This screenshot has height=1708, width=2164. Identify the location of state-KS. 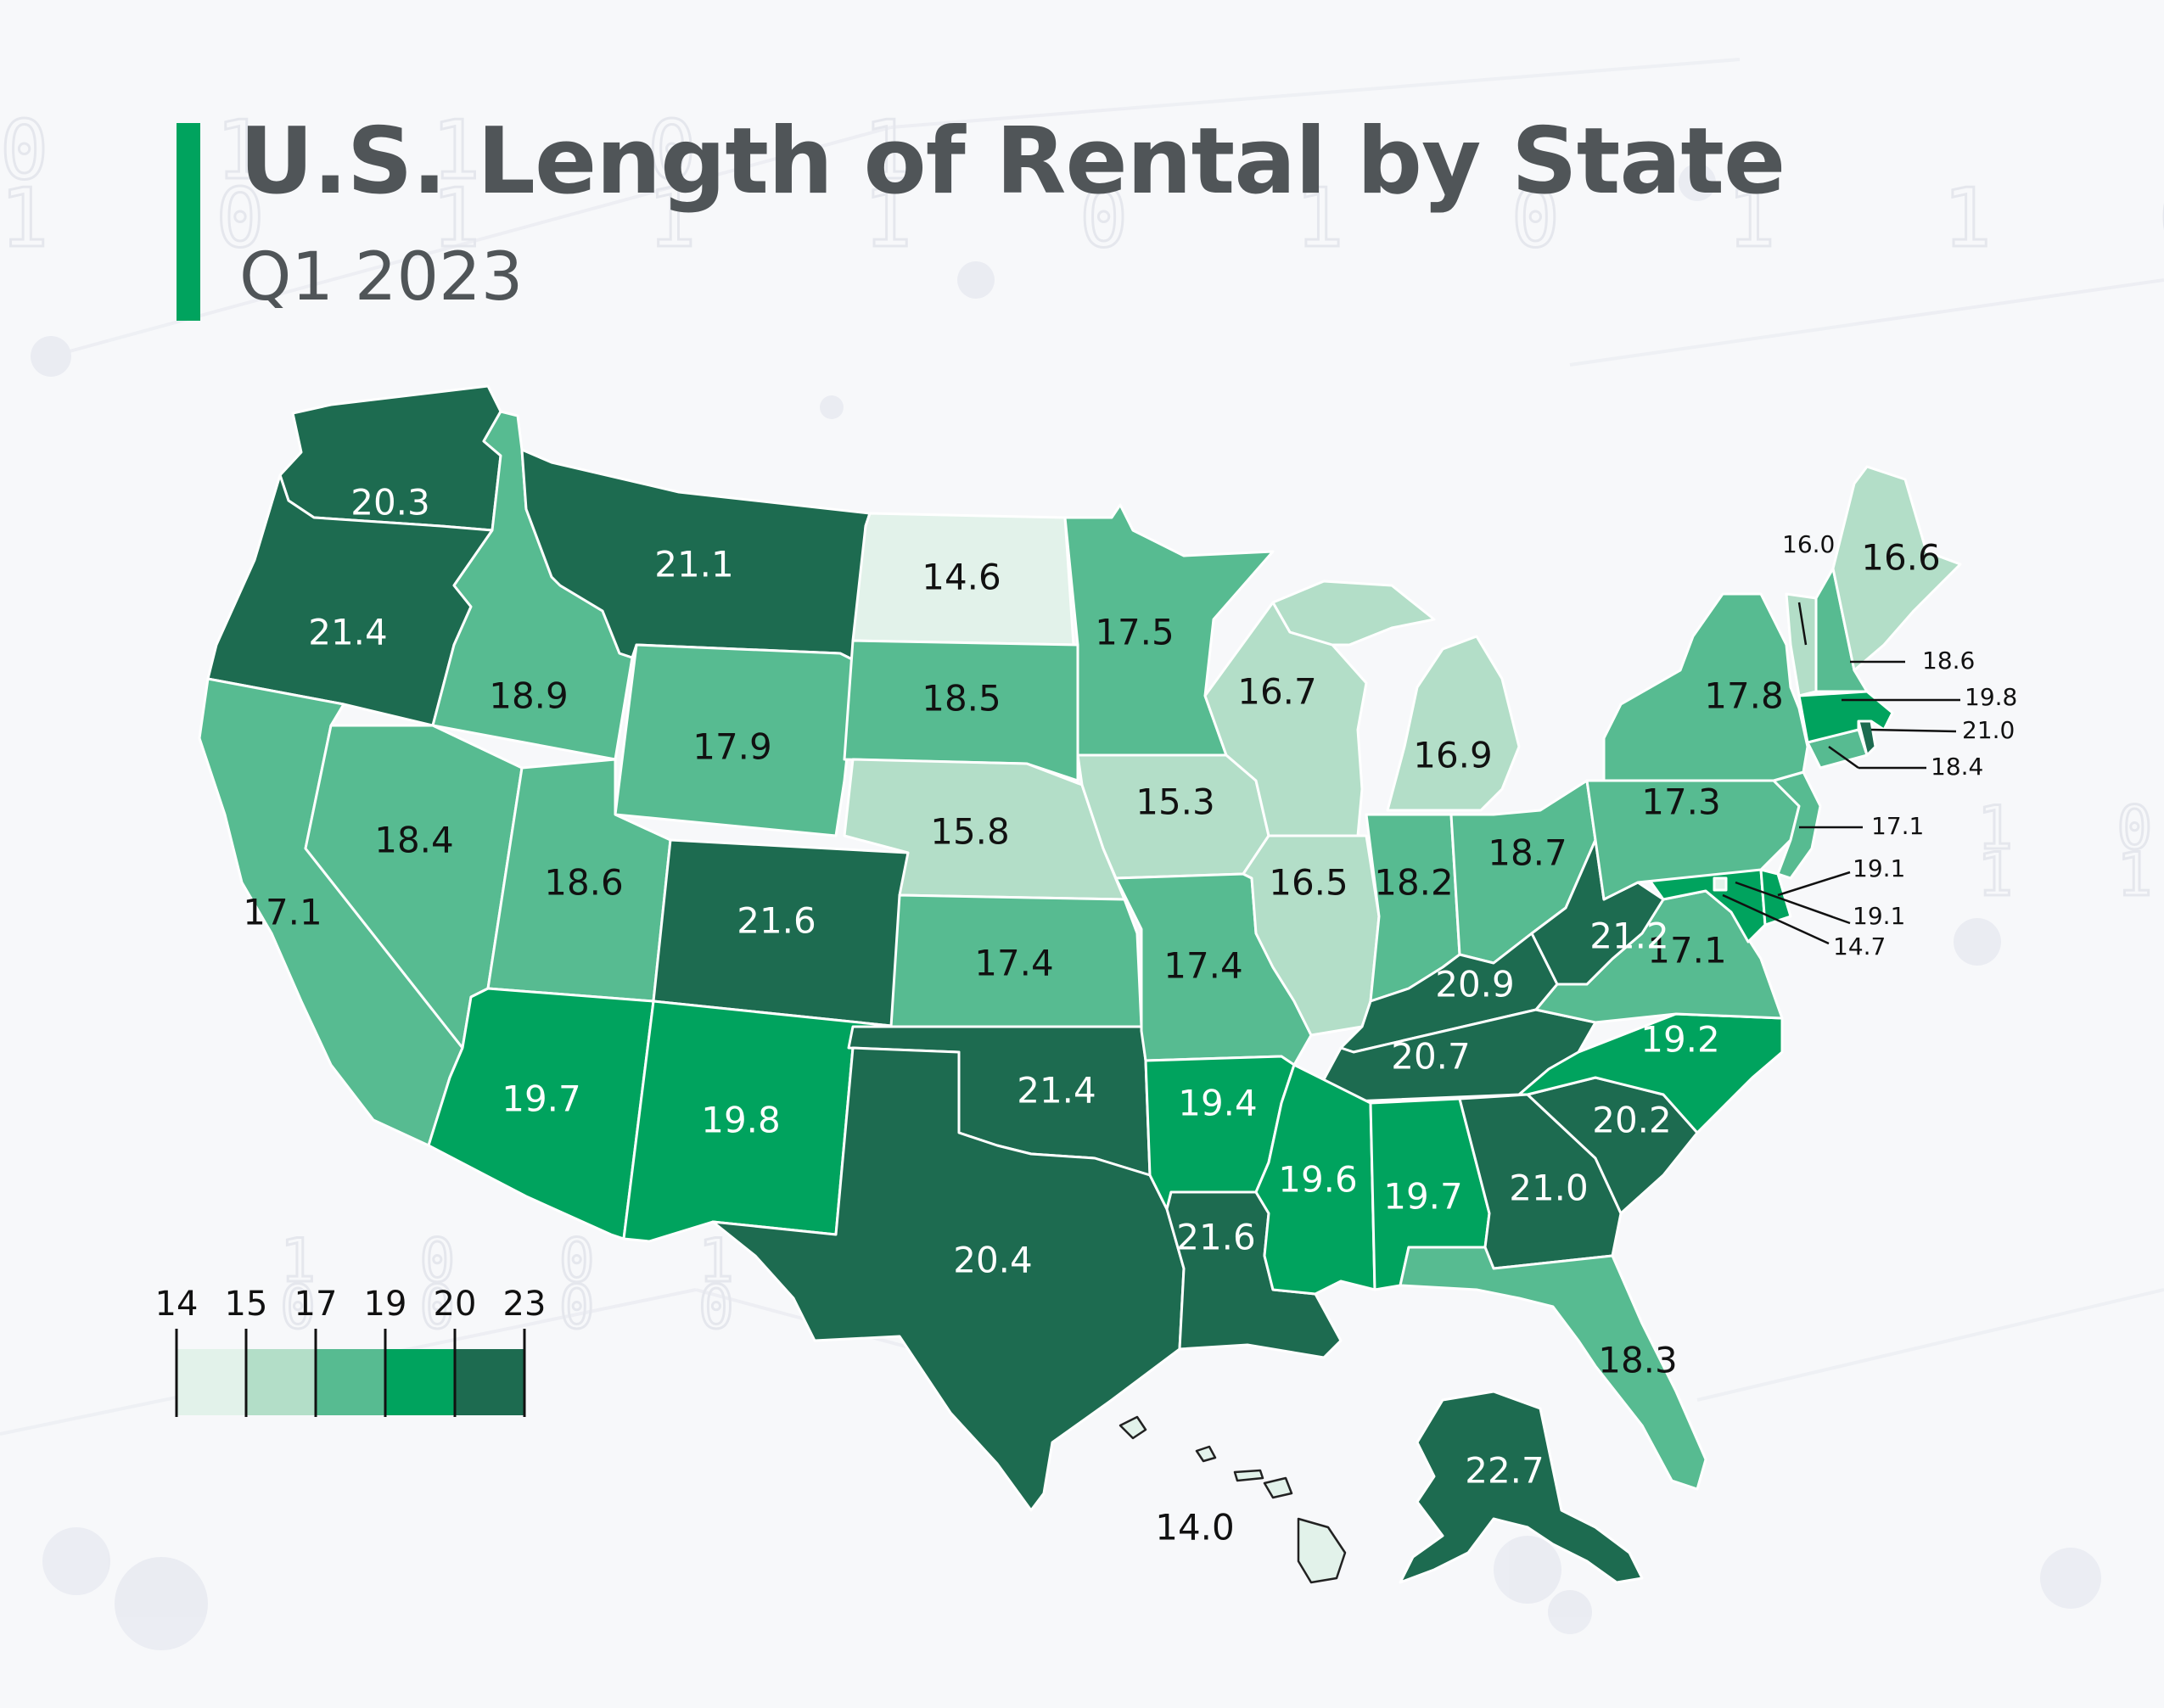
(1016, 960).